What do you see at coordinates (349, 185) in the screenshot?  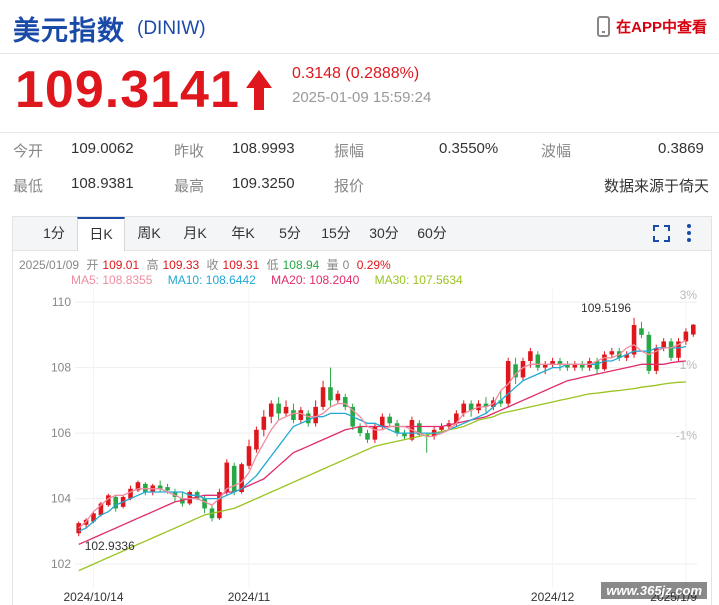 I see `stat-quote: 报价` at bounding box center [349, 185].